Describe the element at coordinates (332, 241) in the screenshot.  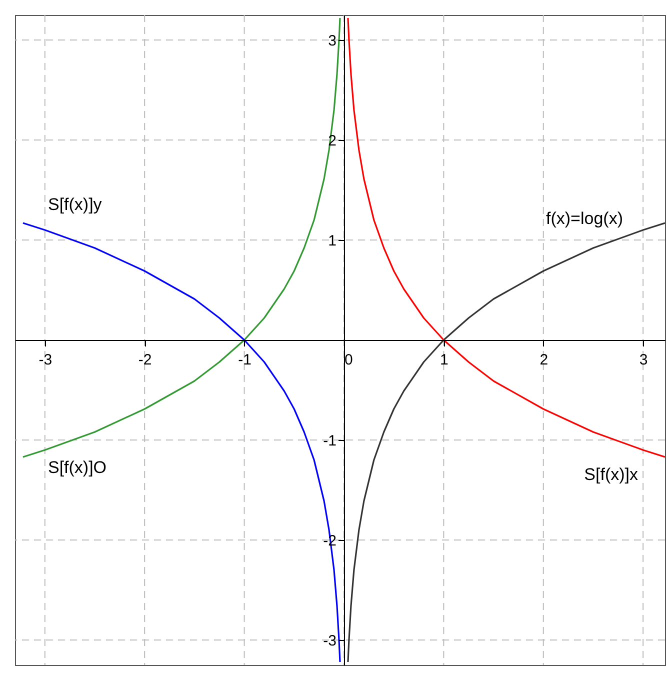
I see `y-tick-label: 1` at that location.